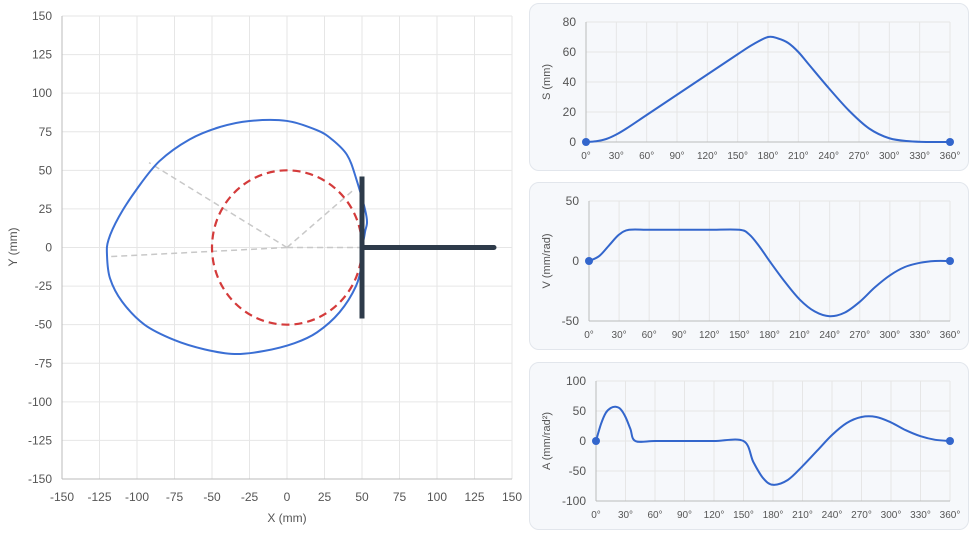 The width and height of the screenshot is (975, 534). What do you see at coordinates (48, 248) in the screenshot?
I see `cam-y-tick-label: 0` at bounding box center [48, 248].